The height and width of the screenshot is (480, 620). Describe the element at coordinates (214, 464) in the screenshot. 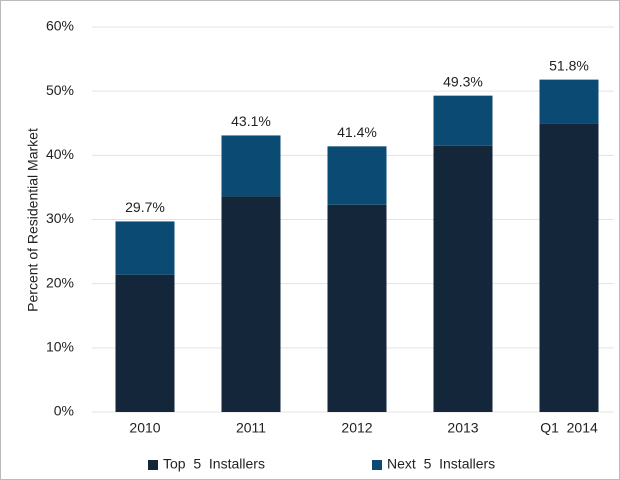

I see `legend-label: Top 5 Installers` at that location.